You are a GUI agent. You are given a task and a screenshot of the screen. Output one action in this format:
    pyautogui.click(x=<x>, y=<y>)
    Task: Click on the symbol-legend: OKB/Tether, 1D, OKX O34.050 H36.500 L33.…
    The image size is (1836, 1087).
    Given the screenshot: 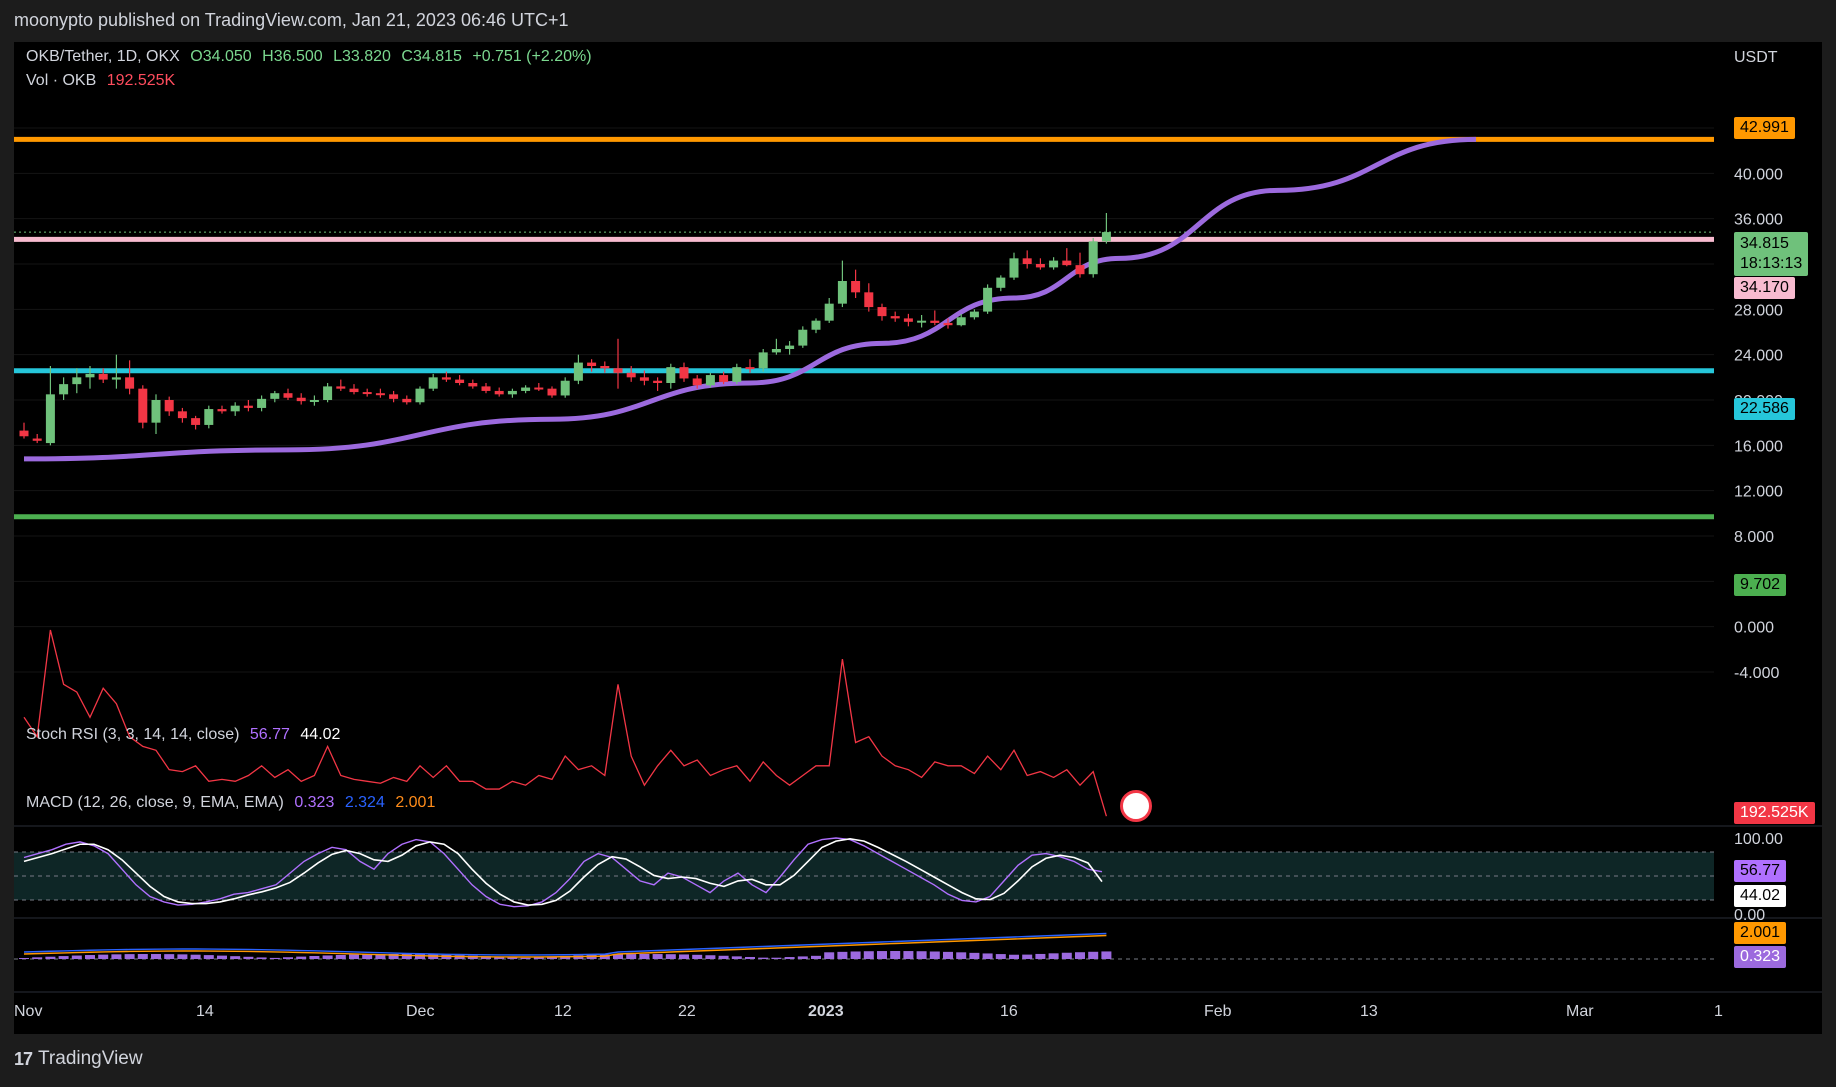 What is the action you would take?
    pyautogui.click(x=312, y=57)
    